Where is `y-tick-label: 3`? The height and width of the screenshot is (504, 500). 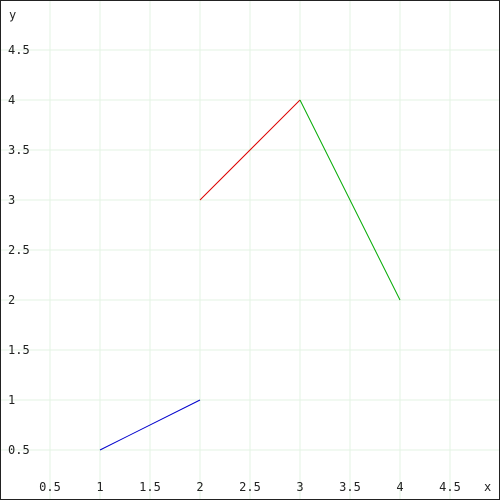 y-tick-label: 3 is located at coordinates (11, 200).